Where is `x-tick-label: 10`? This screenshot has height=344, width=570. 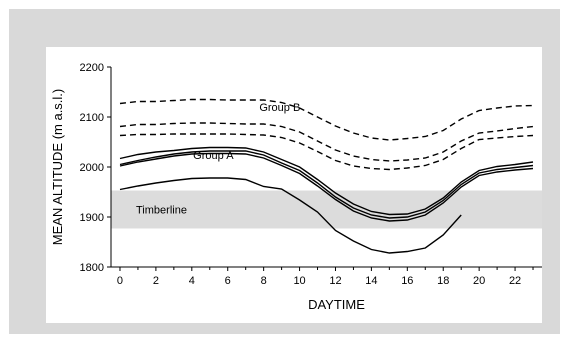 x-tick-label: 10 is located at coordinates (299, 281).